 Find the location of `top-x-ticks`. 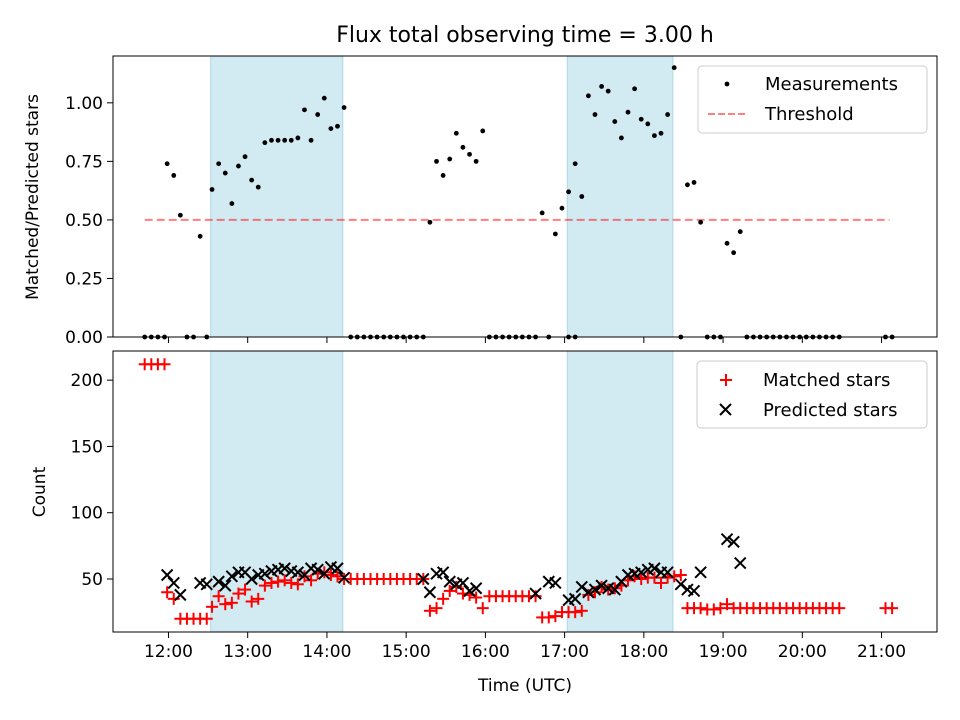

top-x-ticks is located at coordinates (525, 340).